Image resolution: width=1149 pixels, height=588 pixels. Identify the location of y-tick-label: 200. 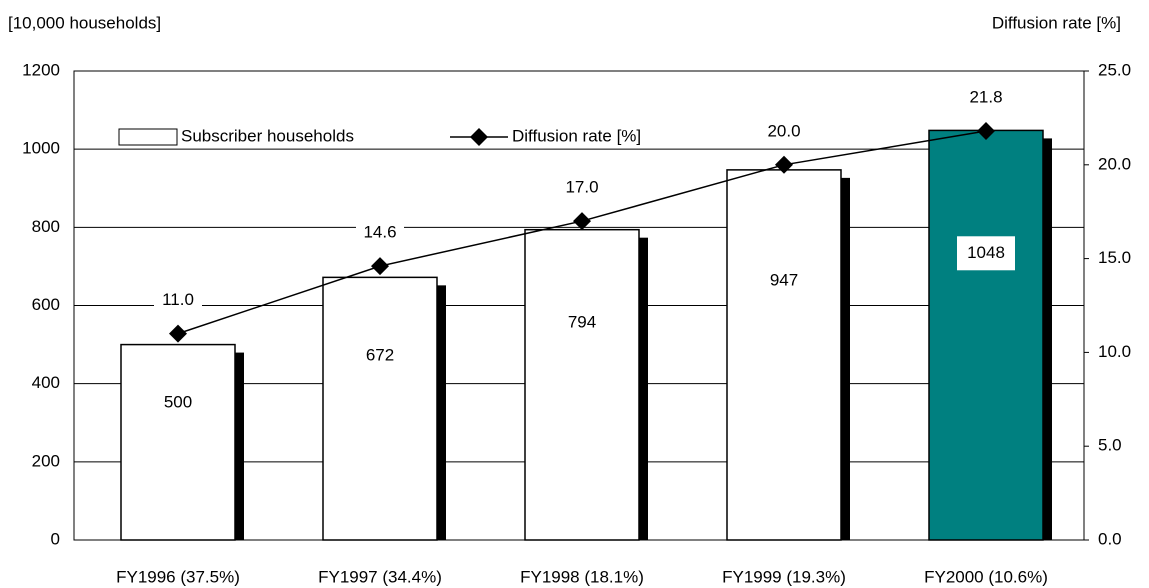
(46, 460).